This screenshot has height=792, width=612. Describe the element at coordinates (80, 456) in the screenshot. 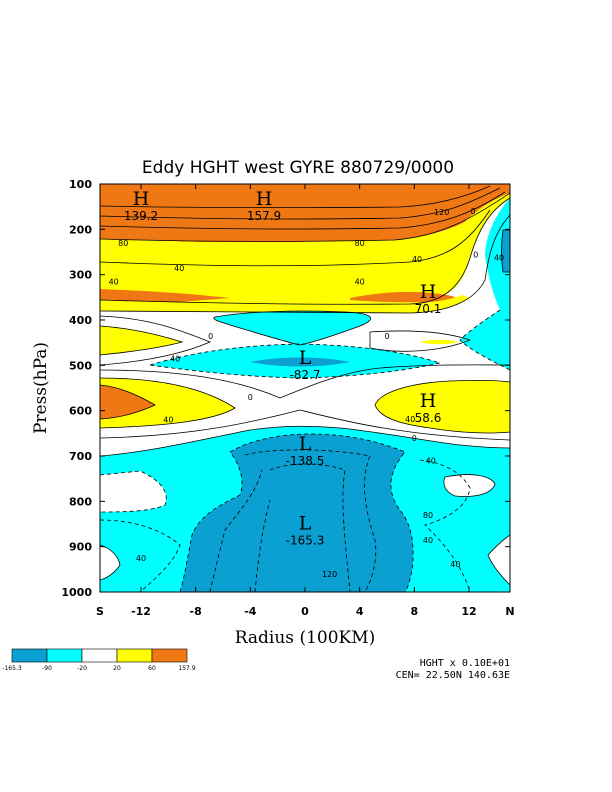

I see `y-tick-label: 700` at that location.